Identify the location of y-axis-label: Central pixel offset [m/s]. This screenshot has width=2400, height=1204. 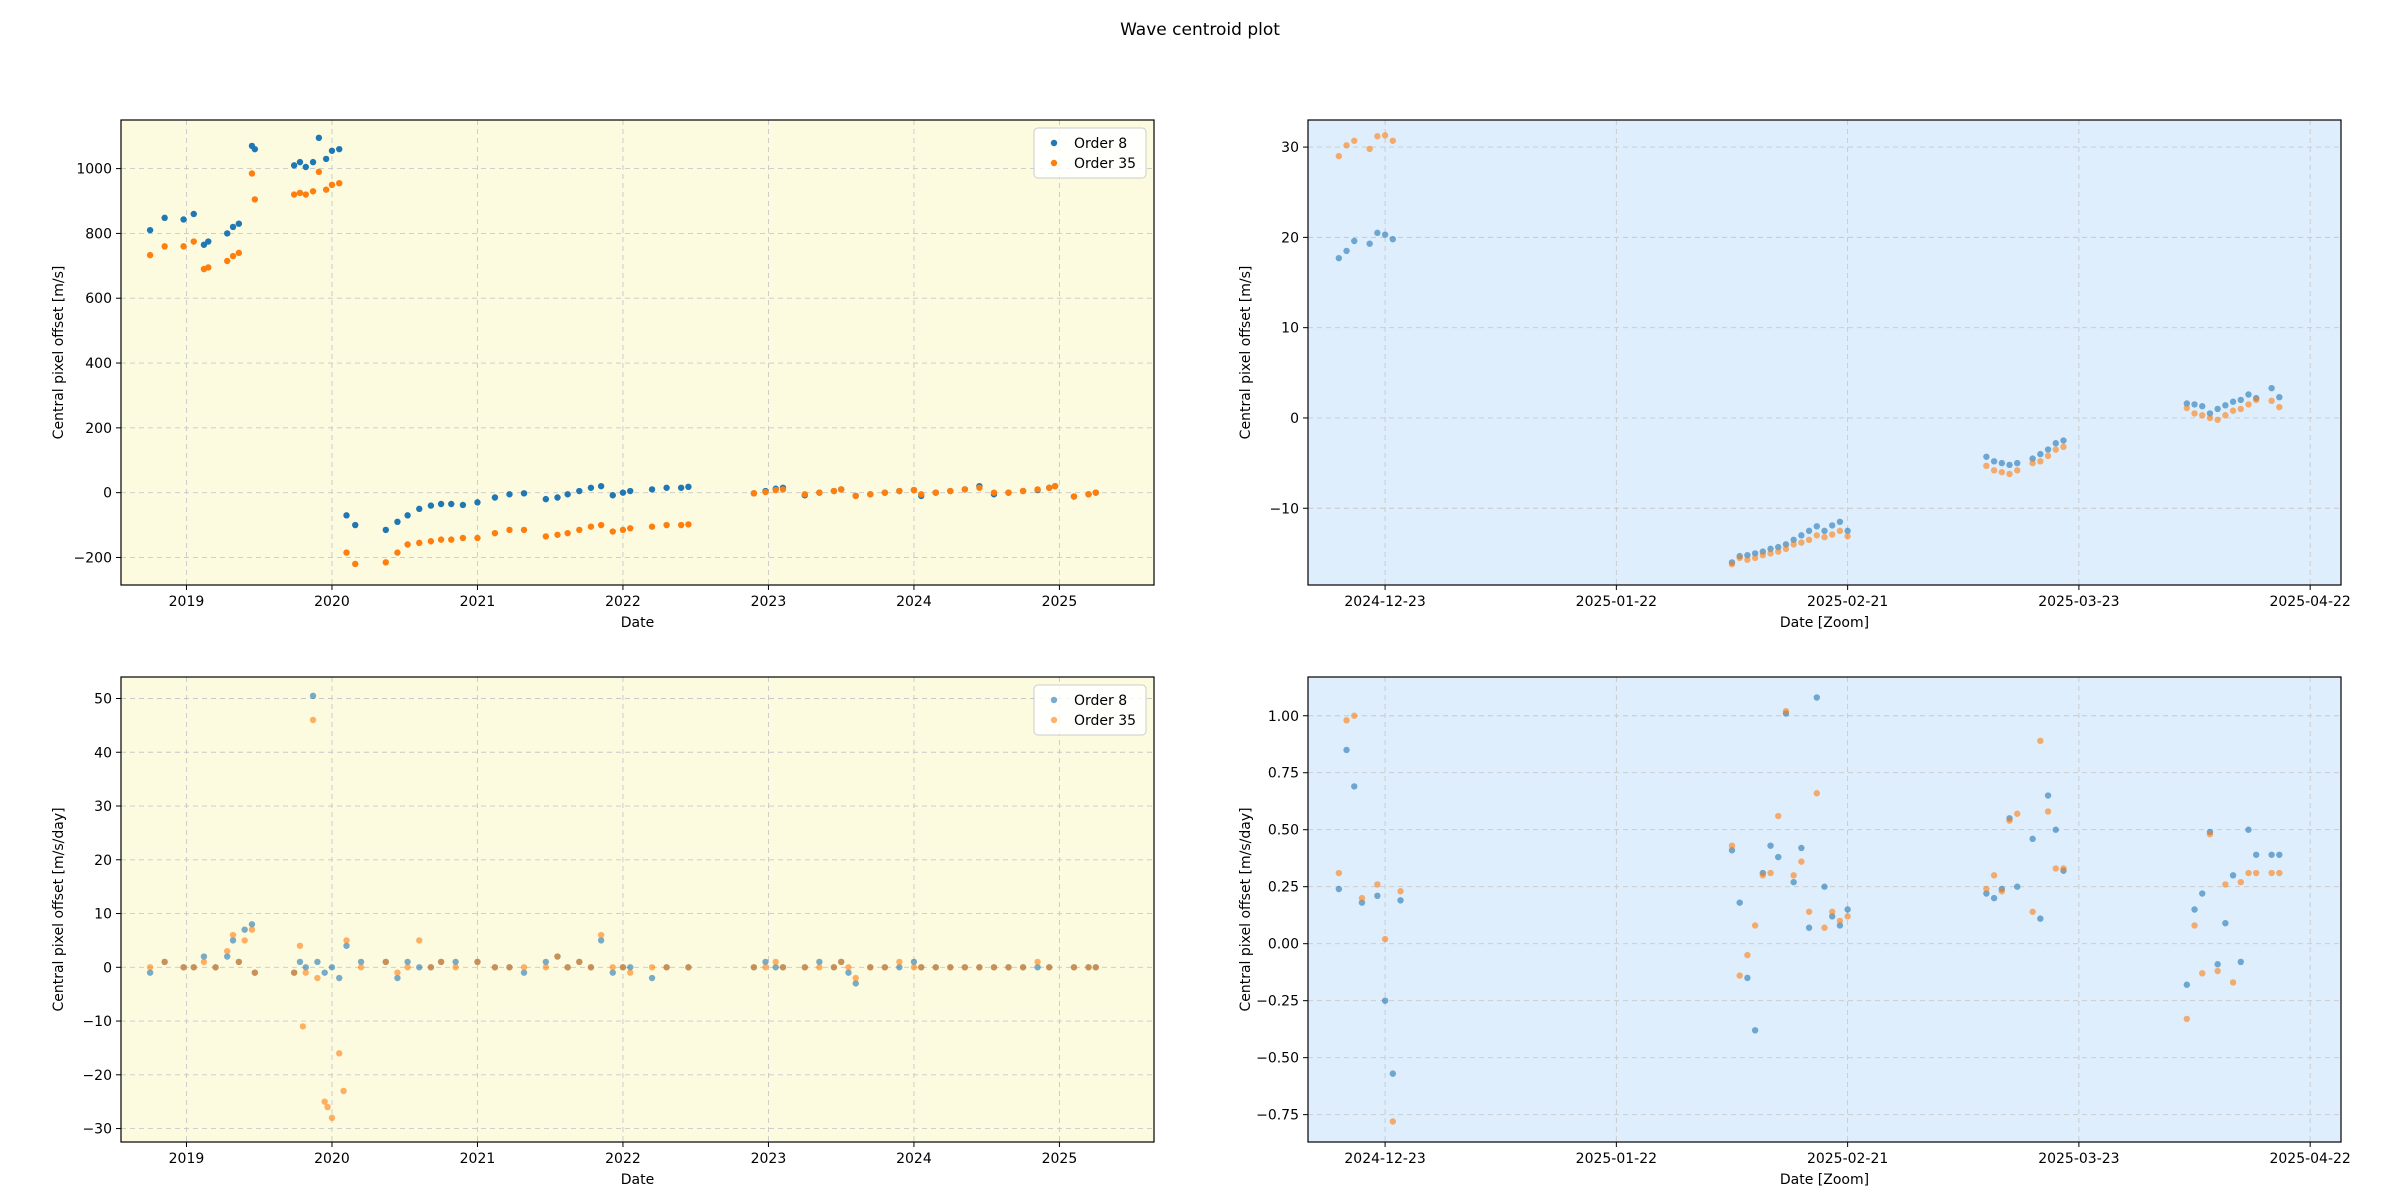
(1246, 353).